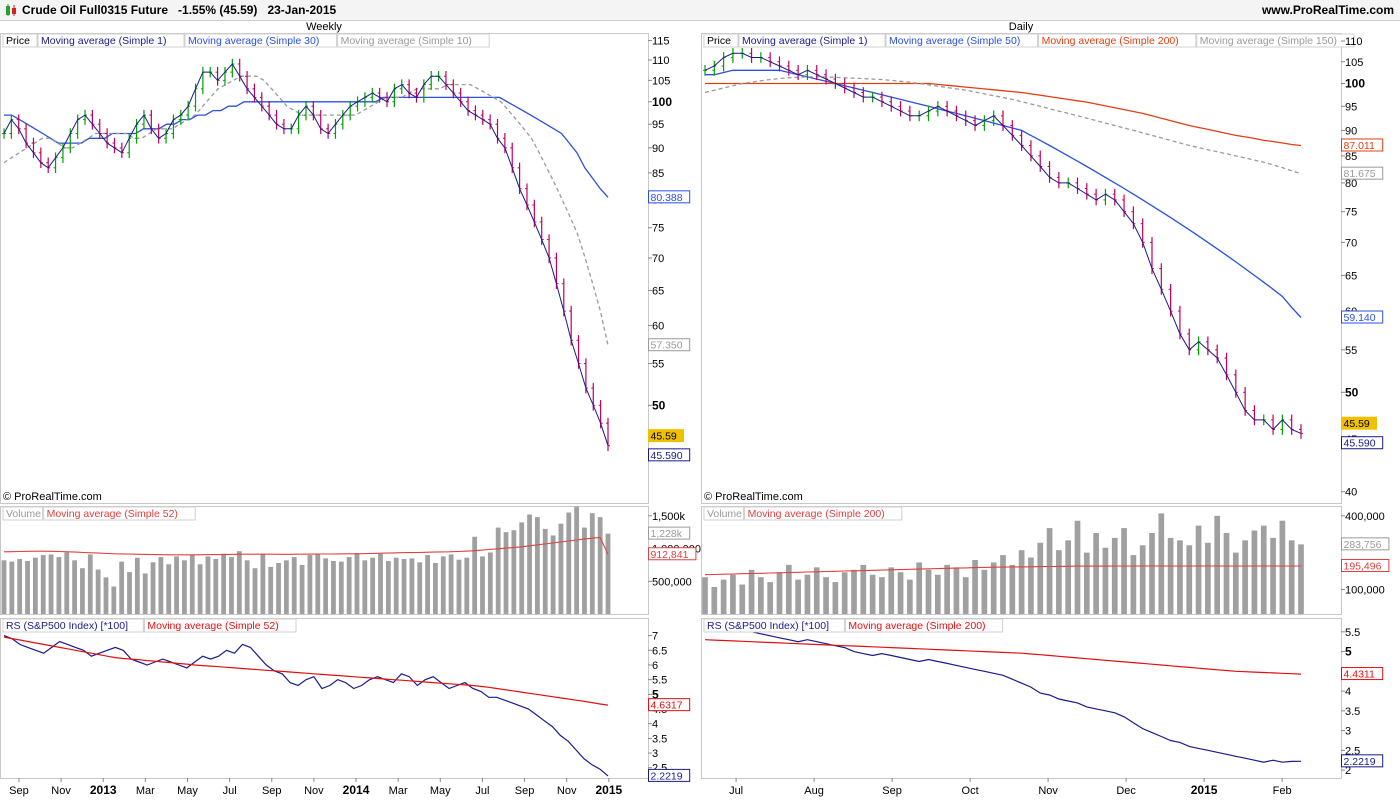 The image size is (1400, 800). What do you see at coordinates (1282, 791) in the screenshot?
I see `x-tick-label: Feb` at bounding box center [1282, 791].